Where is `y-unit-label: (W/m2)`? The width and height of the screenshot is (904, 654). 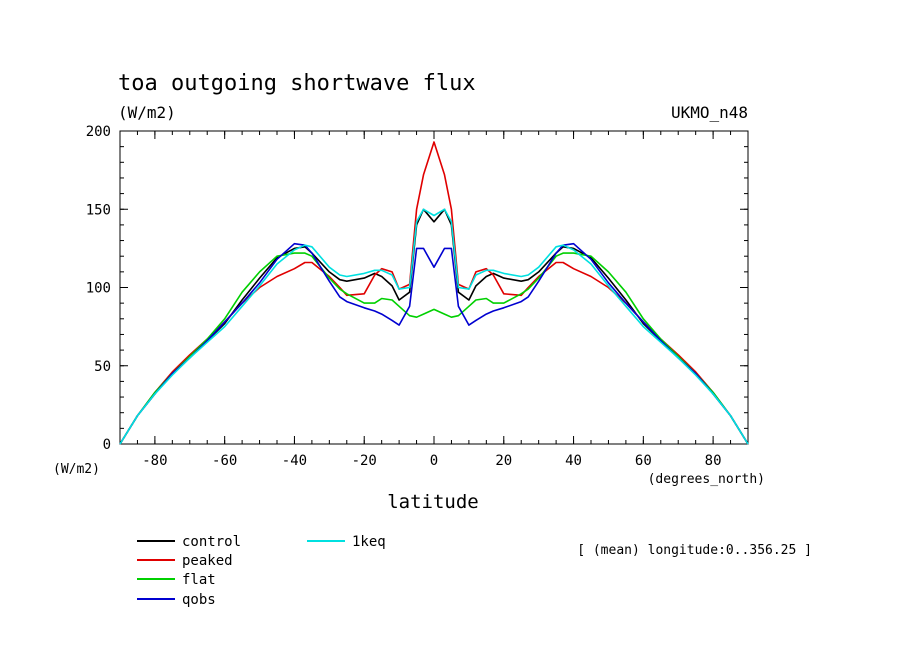 y-unit-label: (W/m2) is located at coordinates (76, 469).